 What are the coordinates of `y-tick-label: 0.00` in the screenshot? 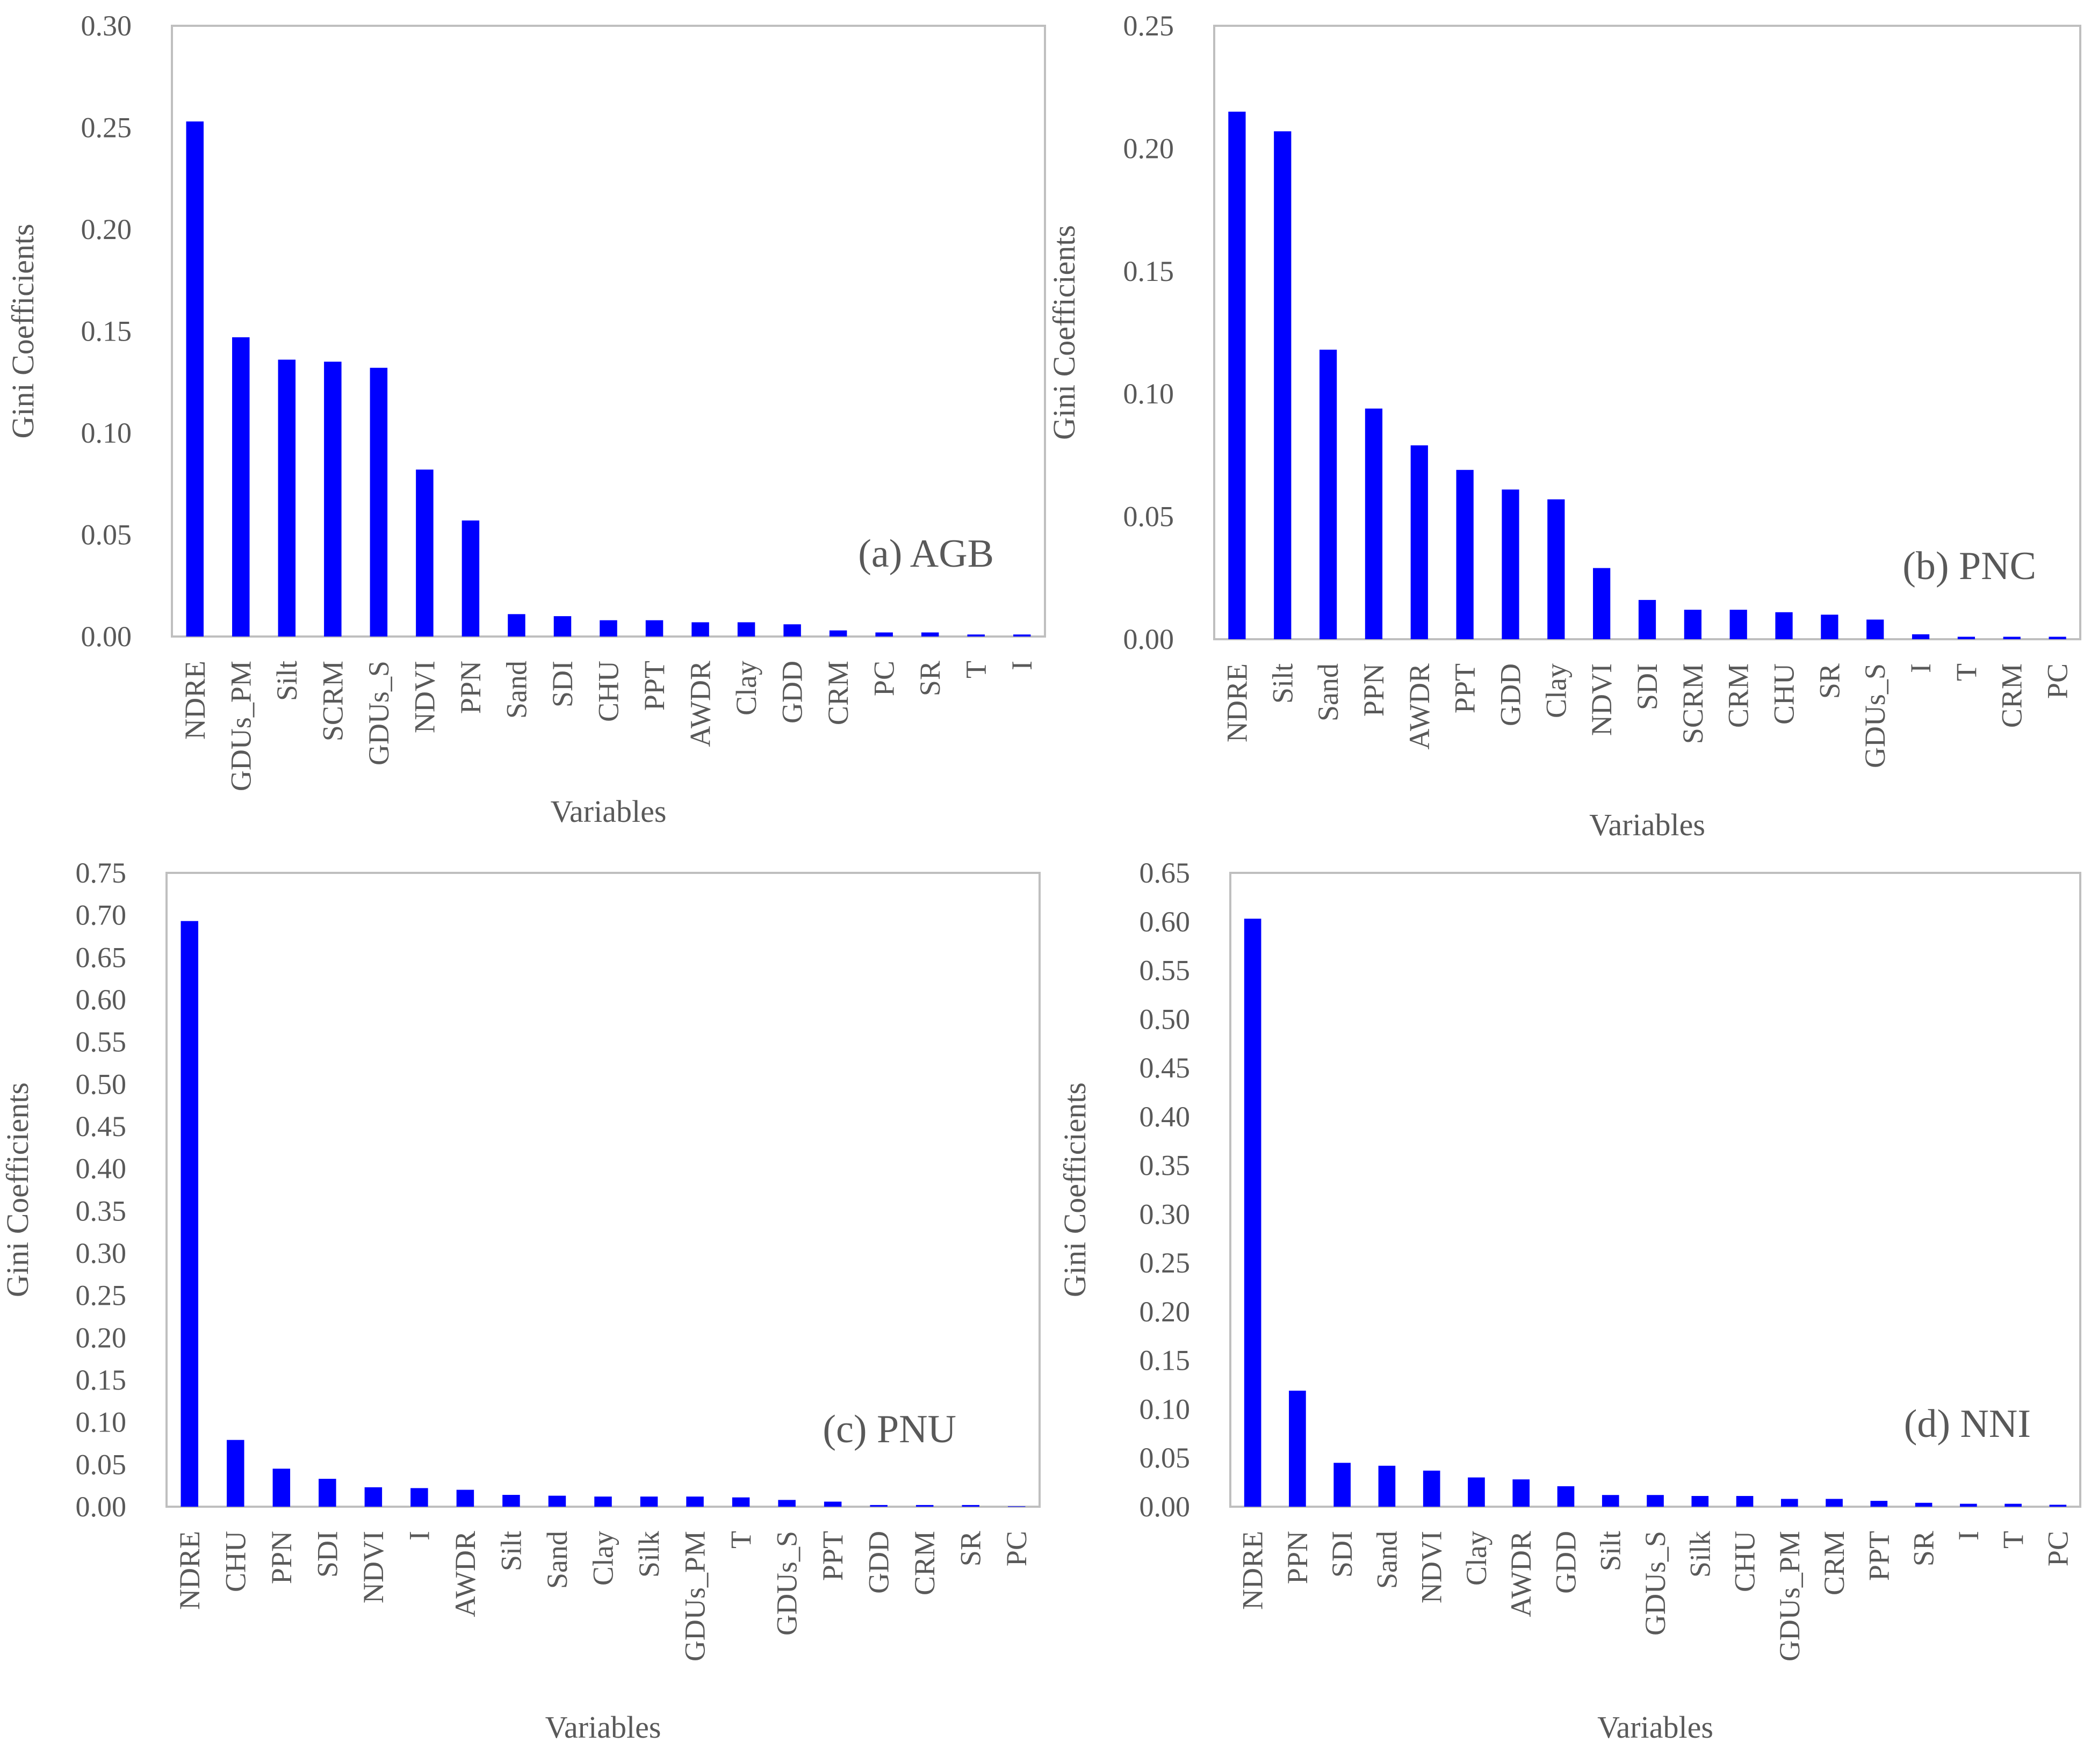 It's located at (106, 636).